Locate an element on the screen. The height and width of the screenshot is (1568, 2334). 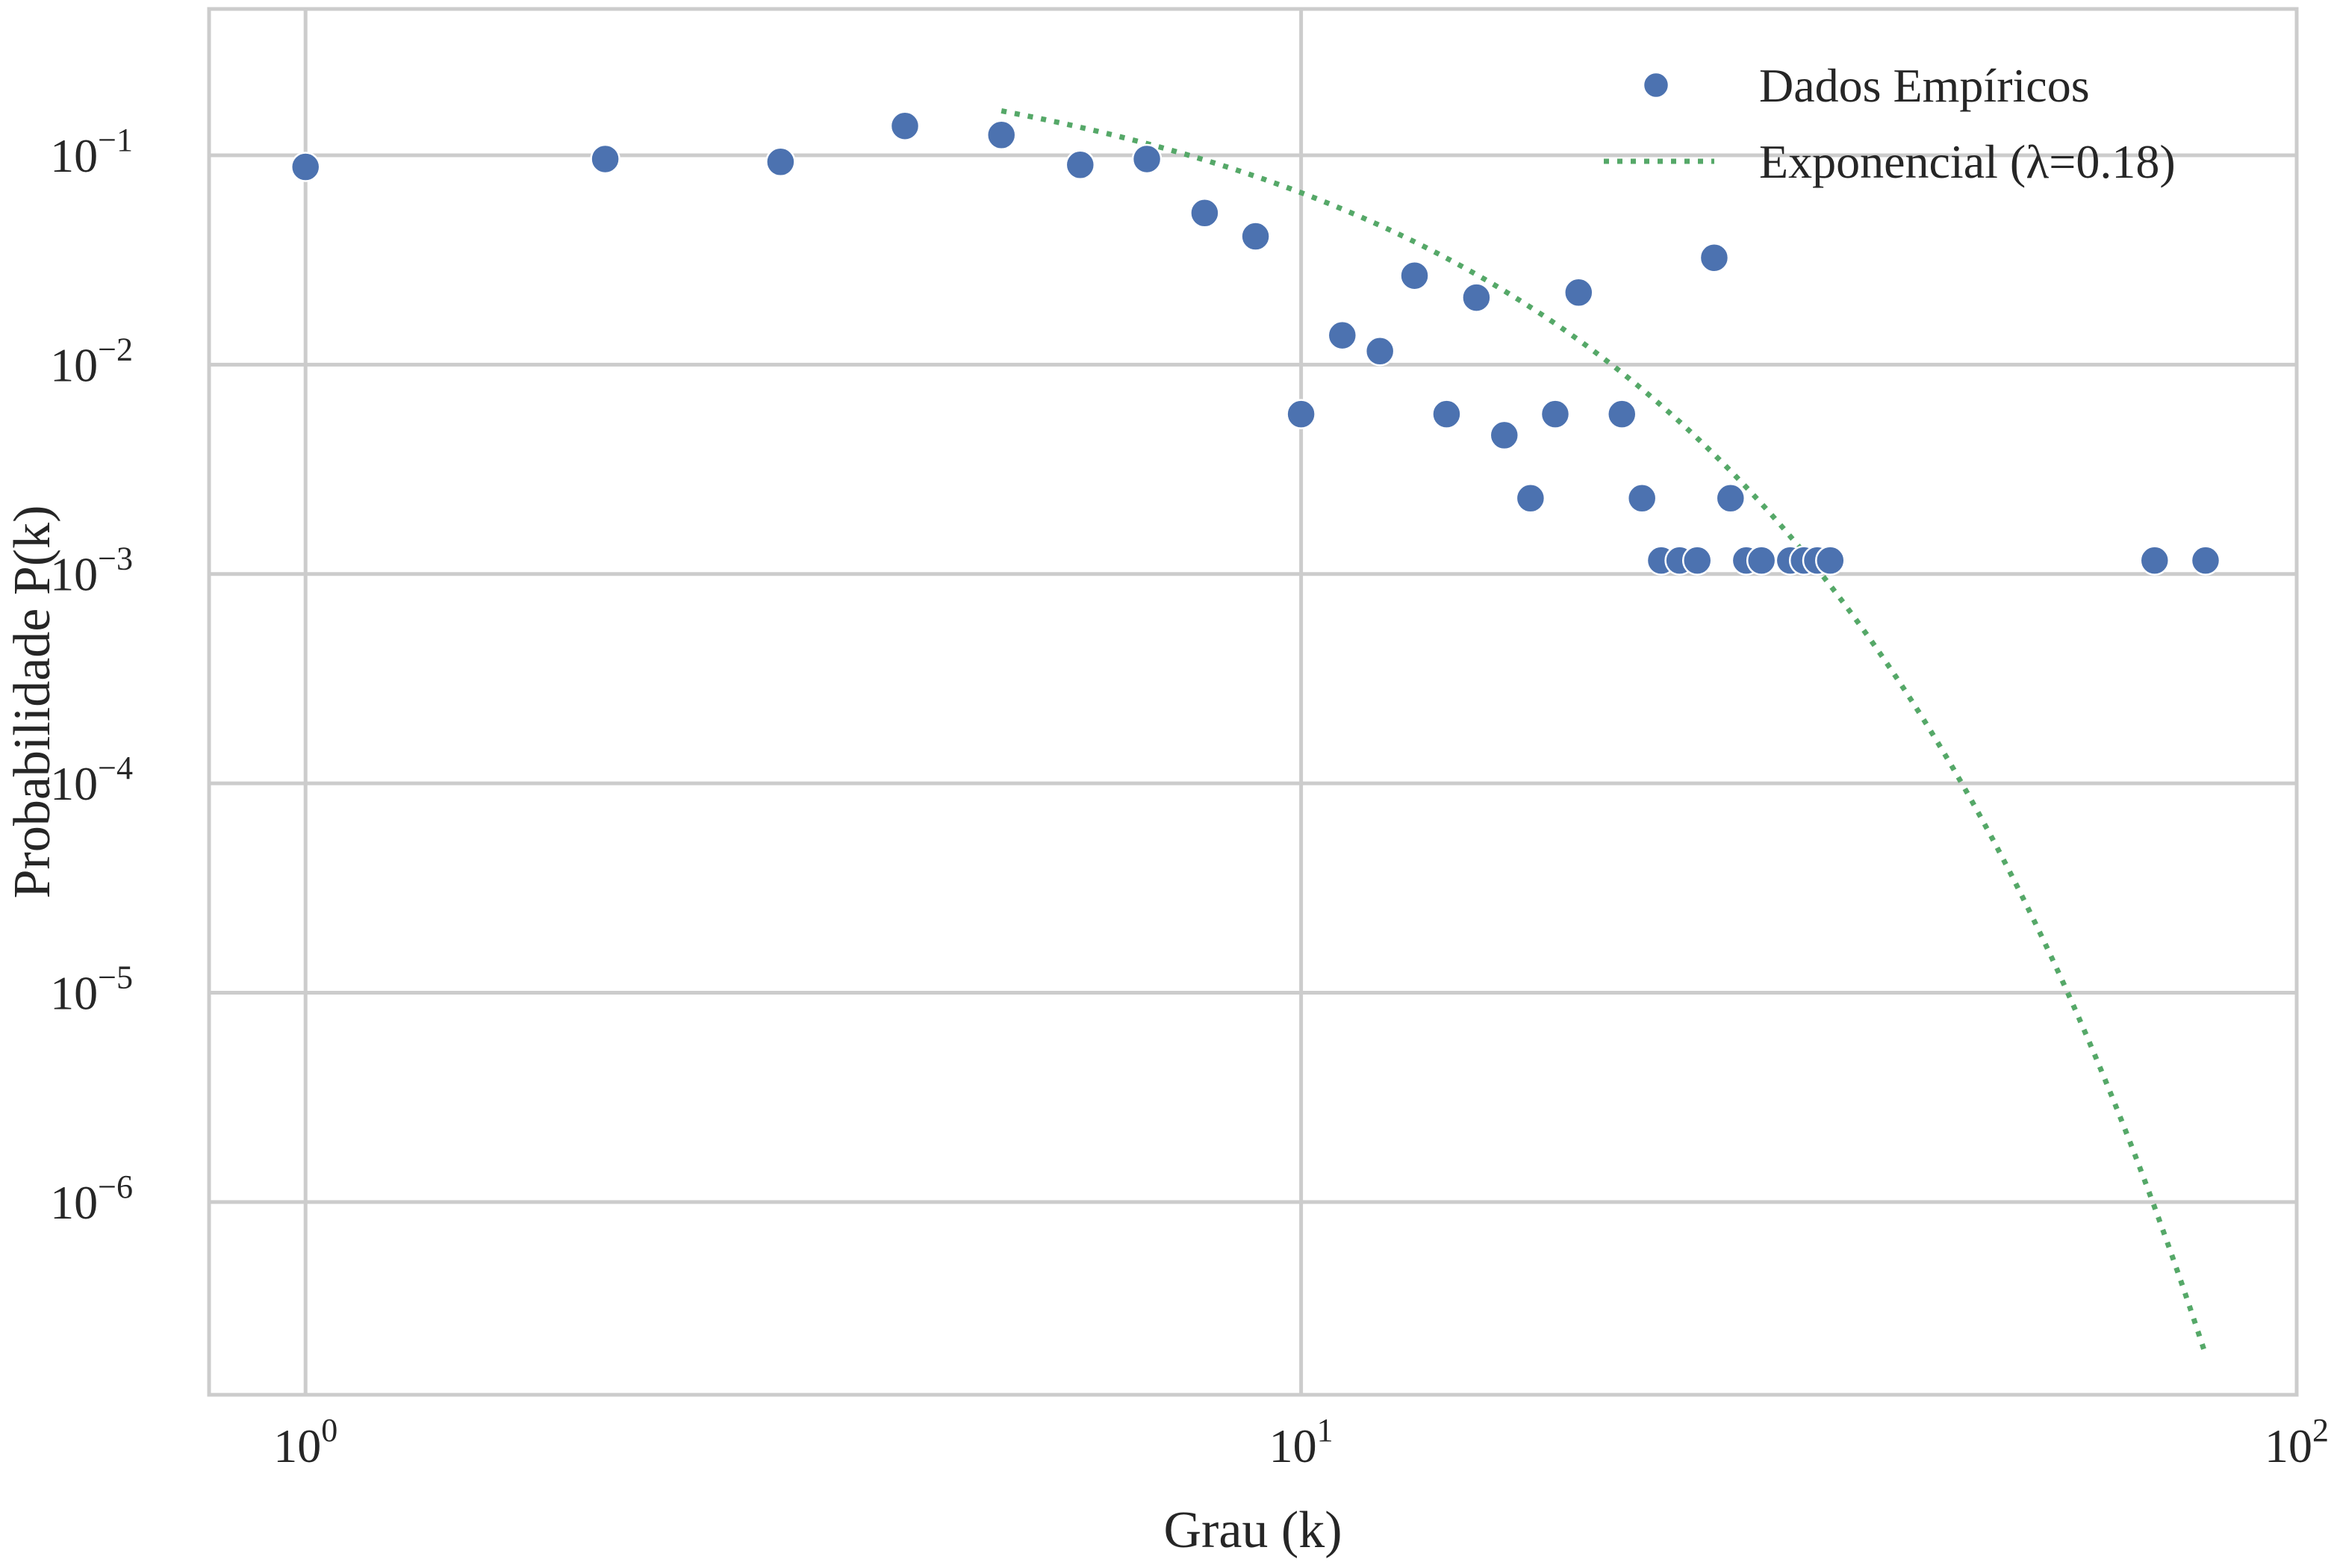
x-tick-exponent: 2 is located at coordinates (2320, 1430).